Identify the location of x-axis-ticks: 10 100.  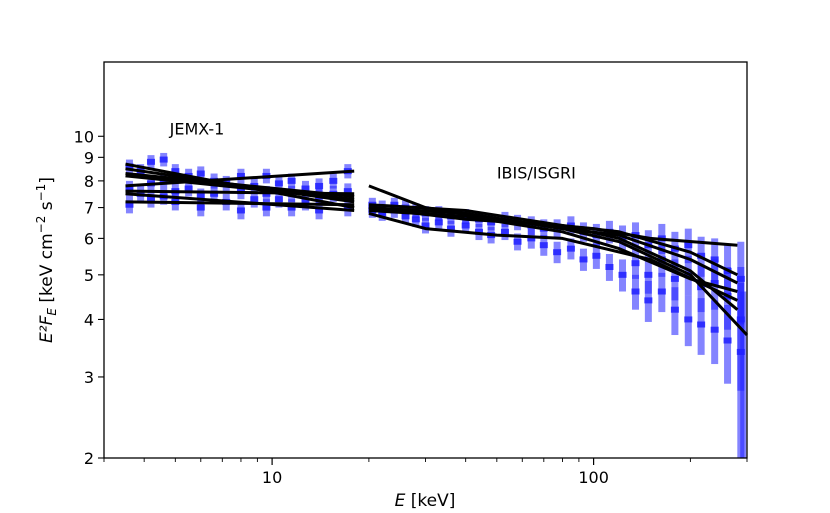
(425, 472).